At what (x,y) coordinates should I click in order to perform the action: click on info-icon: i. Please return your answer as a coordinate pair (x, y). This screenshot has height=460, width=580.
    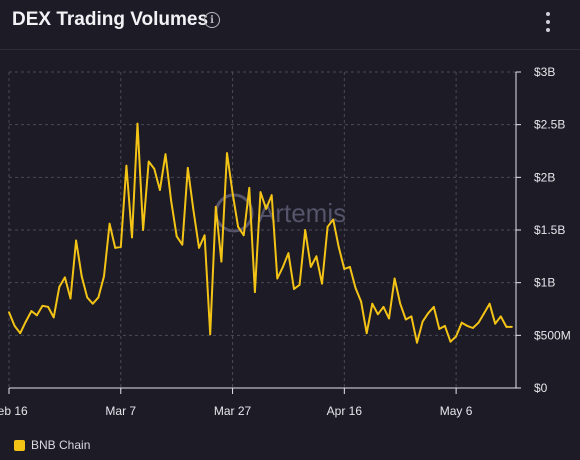
    Looking at the image, I should click on (212, 20).